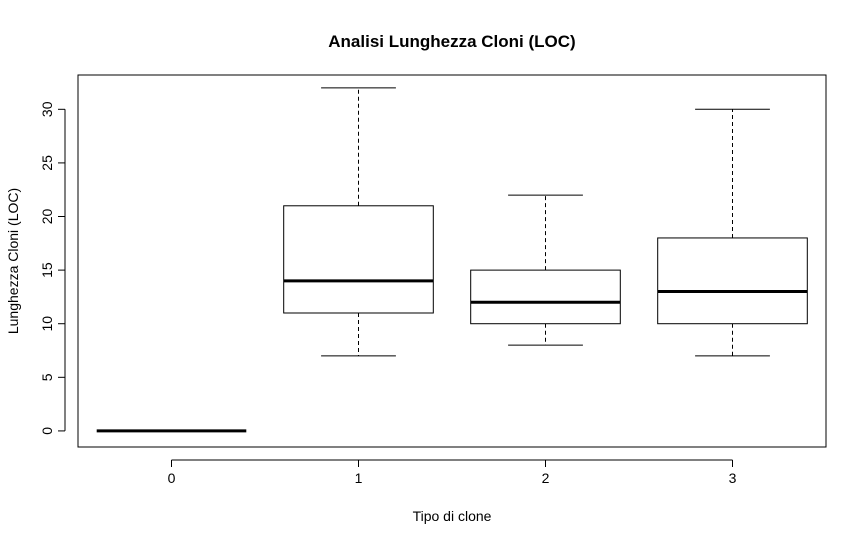  Describe the element at coordinates (452, 472) in the screenshot. I see `x-axis: 0 1 2 3` at that location.